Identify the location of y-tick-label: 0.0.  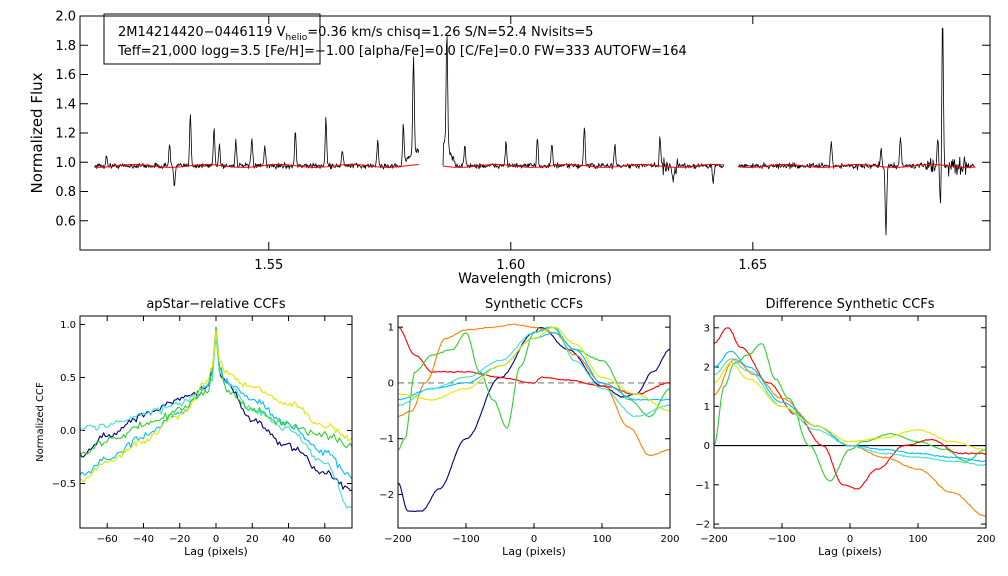
(68, 431).